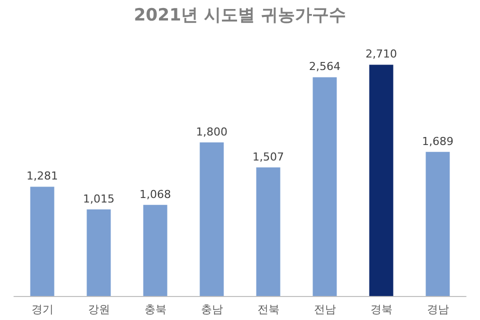 This screenshot has width=480, height=320. Describe the element at coordinates (240, 16) in the screenshot. I see `chart-title: 2021년 시도별 귀농가구수` at that location.